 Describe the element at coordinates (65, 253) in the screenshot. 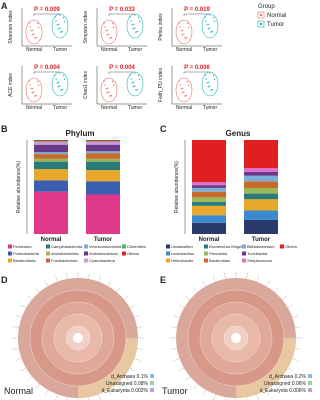

I see `legend-label: Acidobacteriota` at that location.